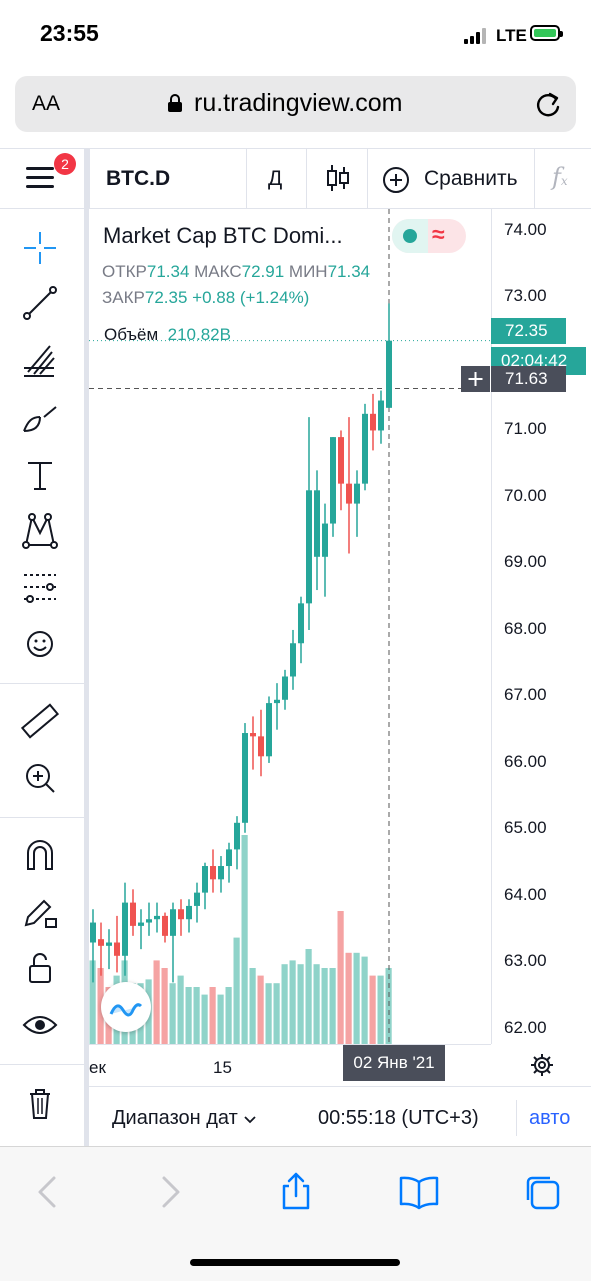 Image resolution: width=591 pixels, height=1281 pixels. What do you see at coordinates (419, 1192) in the screenshot?
I see `bookmarks-icon` at bounding box center [419, 1192].